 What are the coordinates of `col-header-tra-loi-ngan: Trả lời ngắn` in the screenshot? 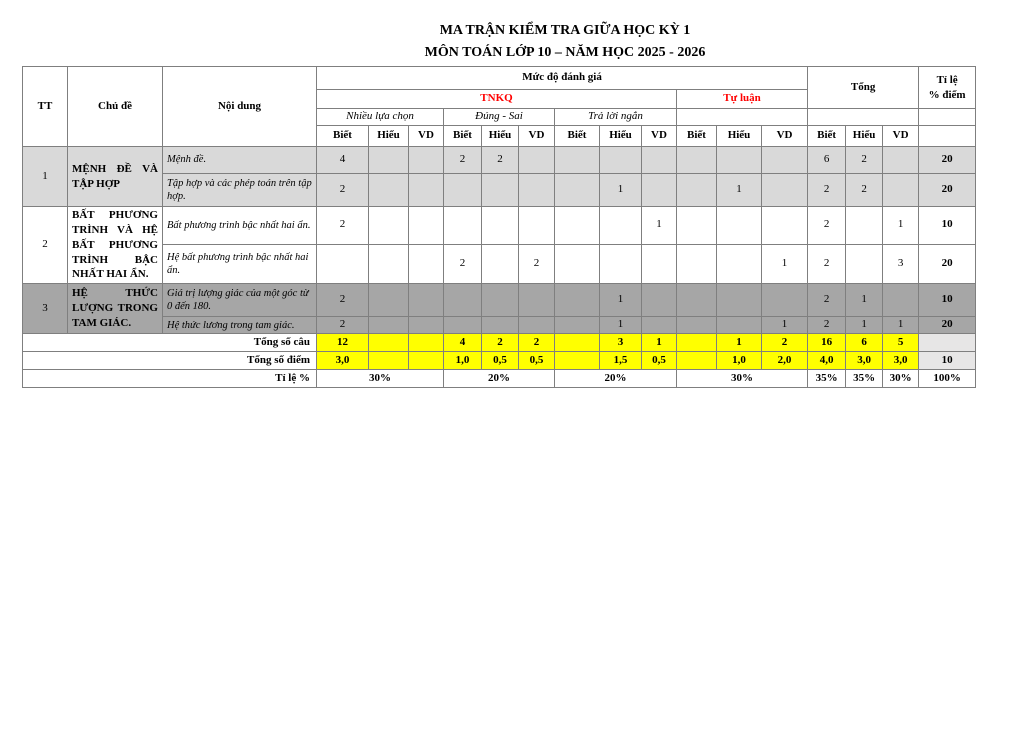 It's located at (615, 117).